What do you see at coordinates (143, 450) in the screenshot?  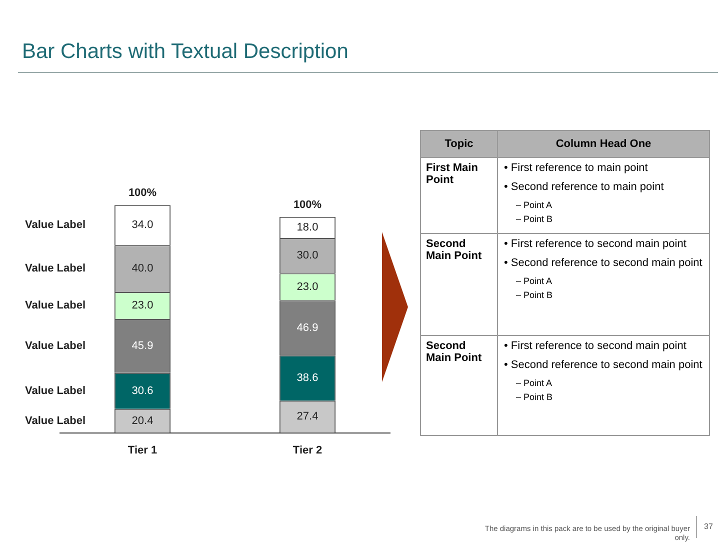 I see `x-tick-label: Tier 1` at bounding box center [143, 450].